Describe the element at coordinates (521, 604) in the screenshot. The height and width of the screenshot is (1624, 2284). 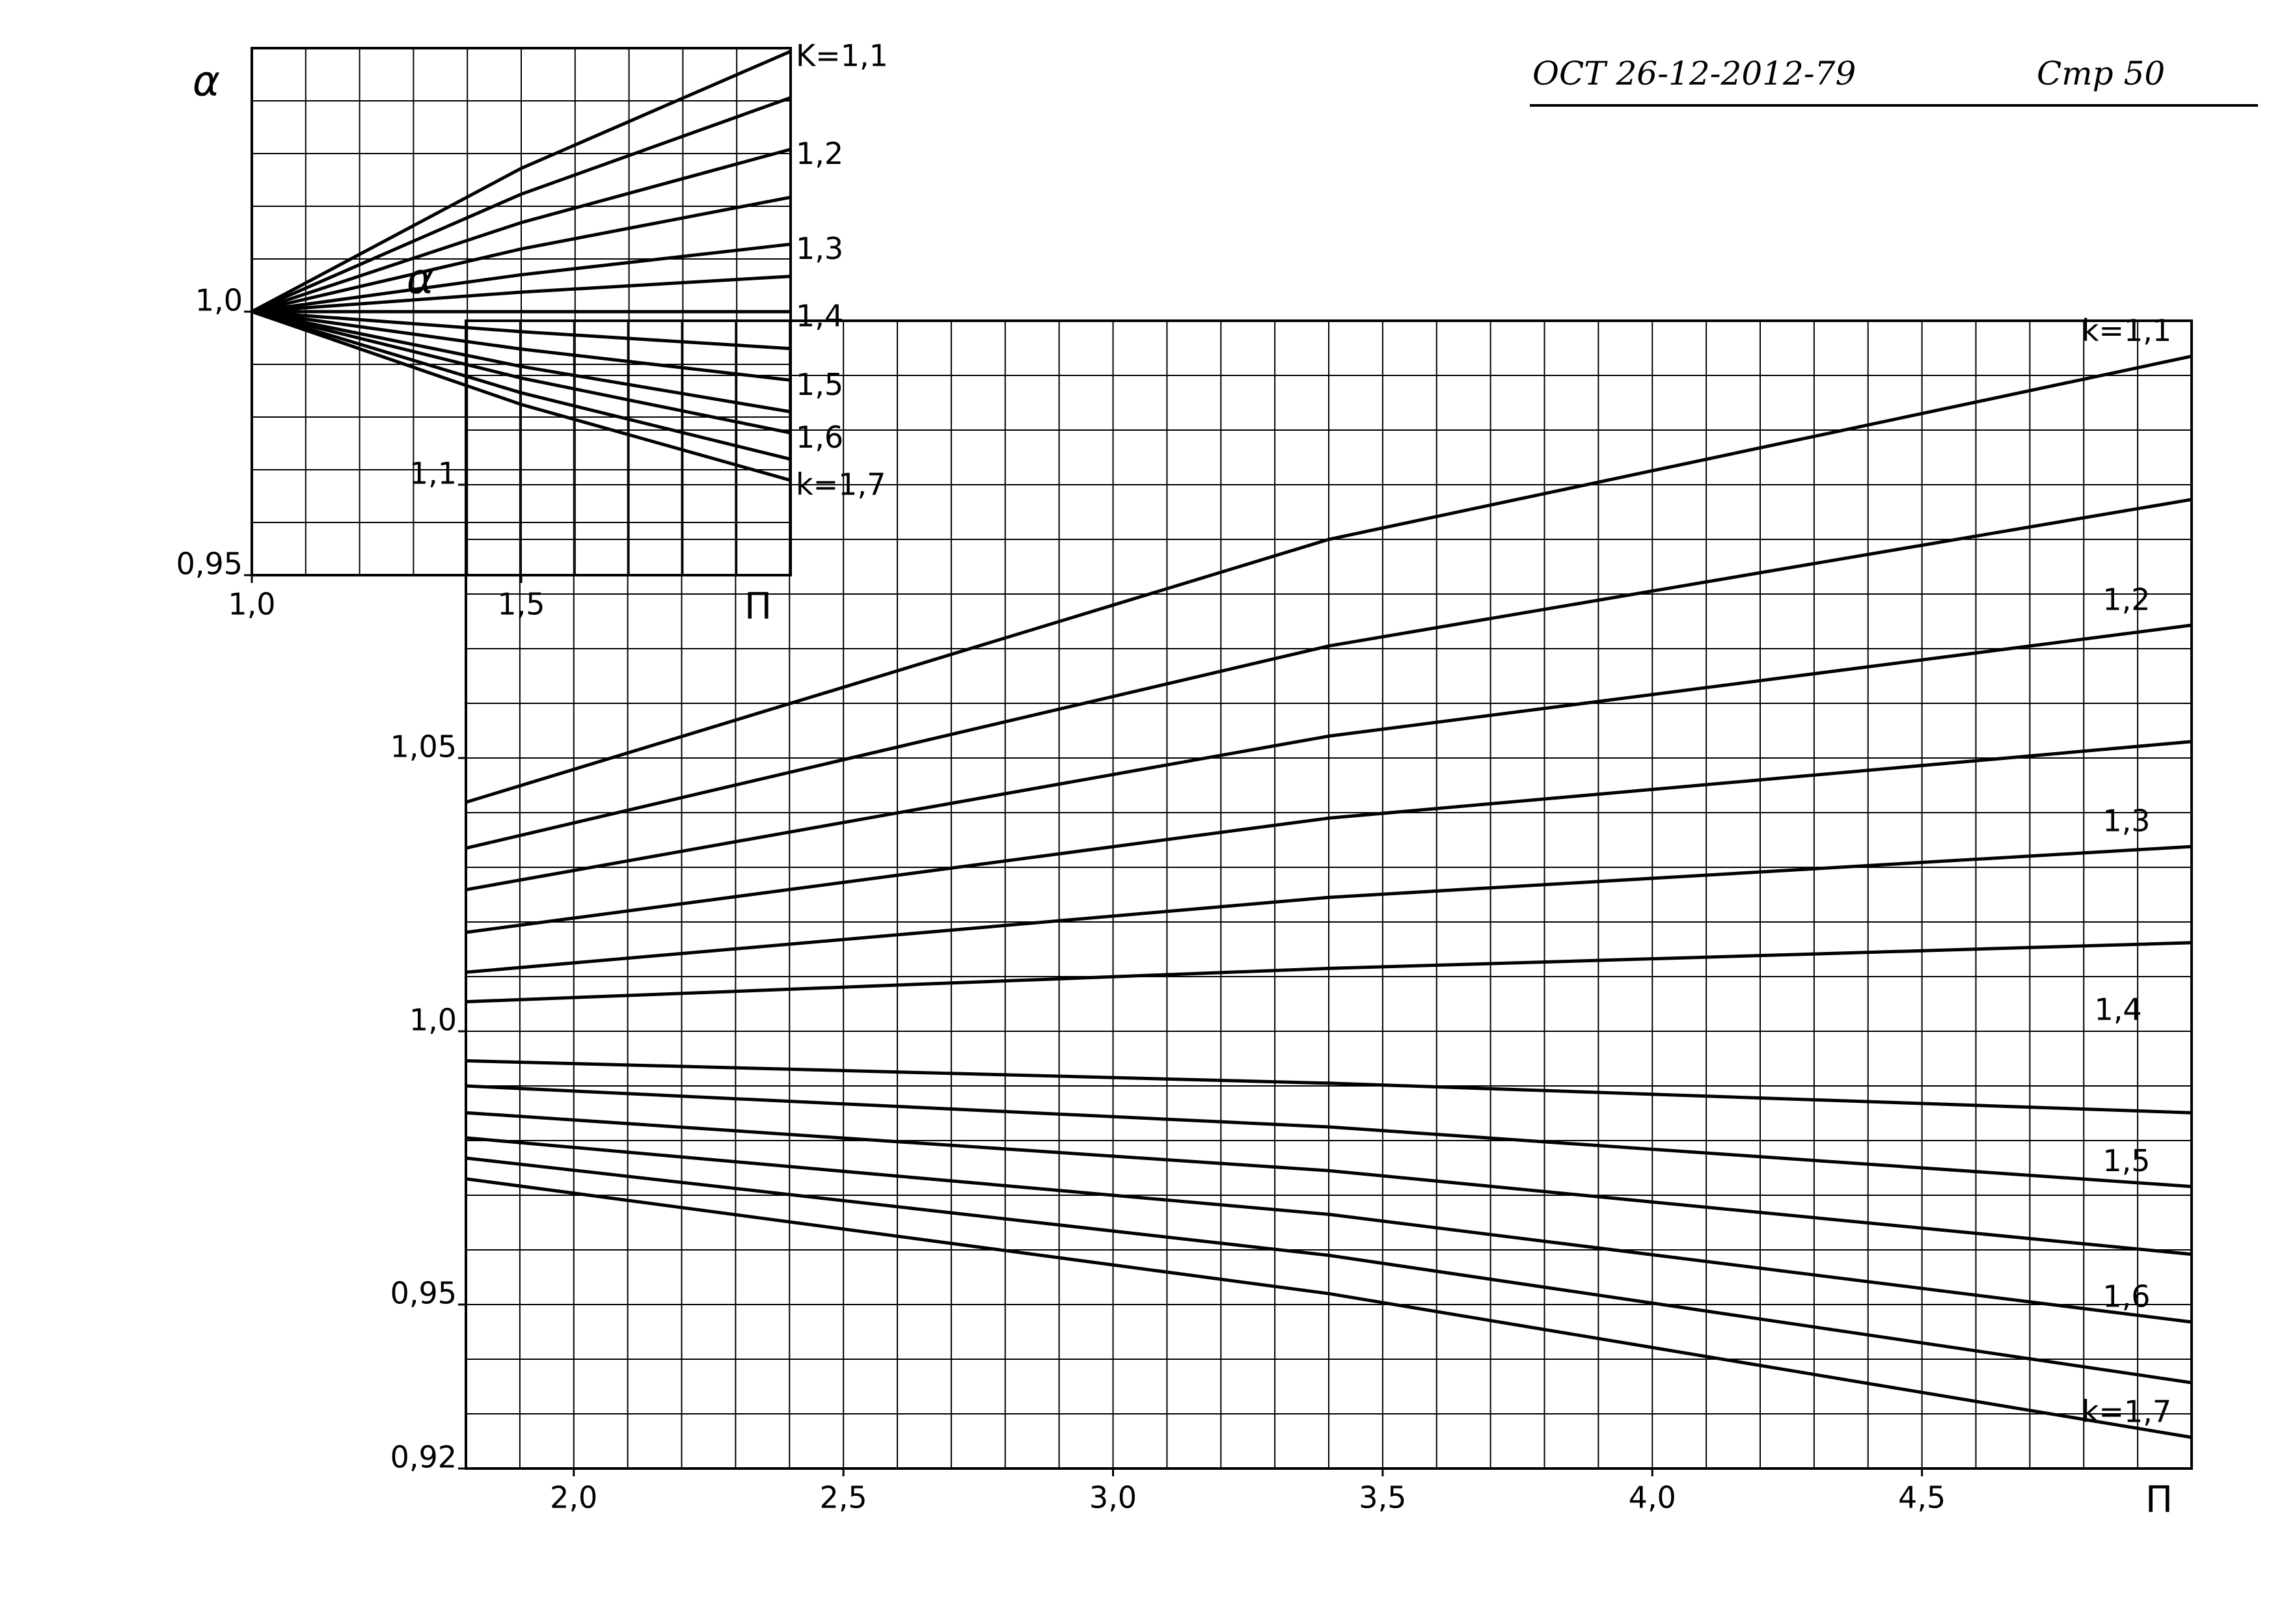
I see `x-tick-label: 1,5` at that location.